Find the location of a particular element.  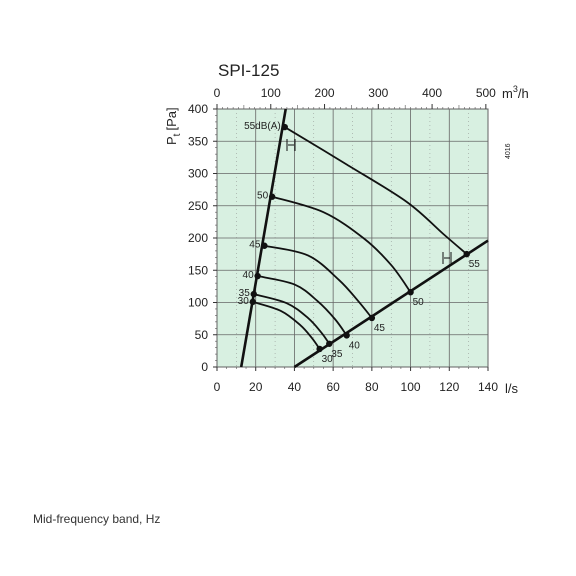

x-tick-label: 40 is located at coordinates (295, 387).